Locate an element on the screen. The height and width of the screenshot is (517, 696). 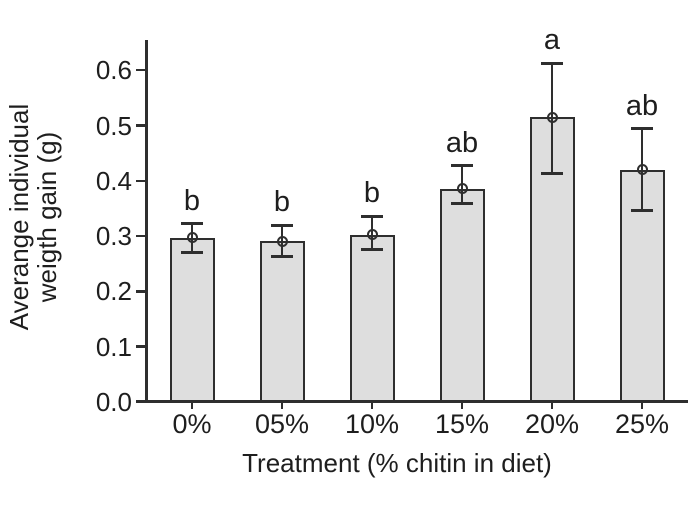
y-tick-label: 0.2 is located at coordinates (113, 291).